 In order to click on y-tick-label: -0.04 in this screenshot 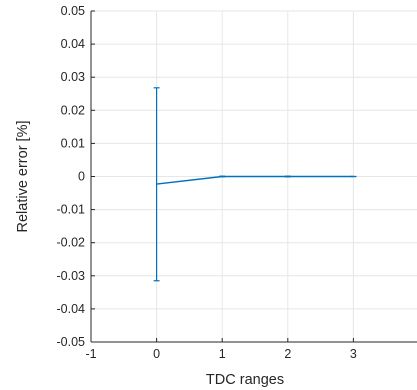, I will do `click(71, 309)`.